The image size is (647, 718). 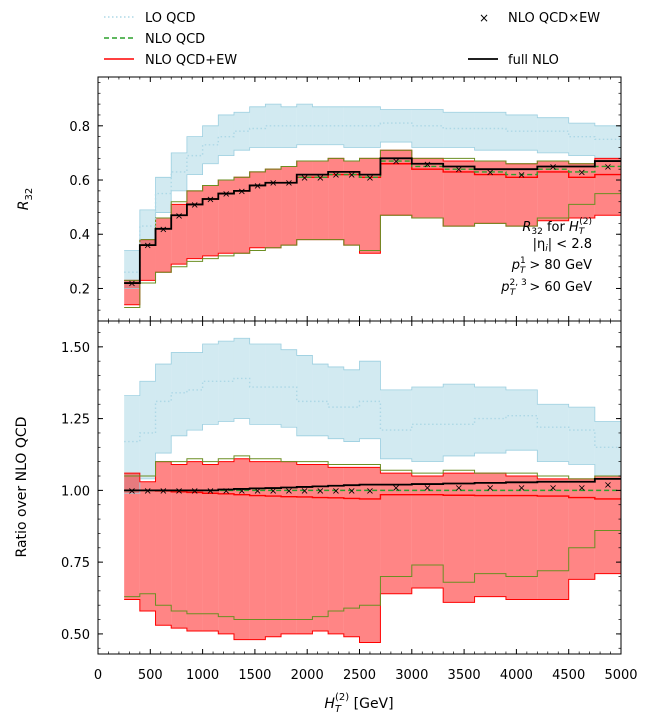 I want to click on bottom-y-axis-label: Ratio over NLO QCD, so click(x=22, y=487).